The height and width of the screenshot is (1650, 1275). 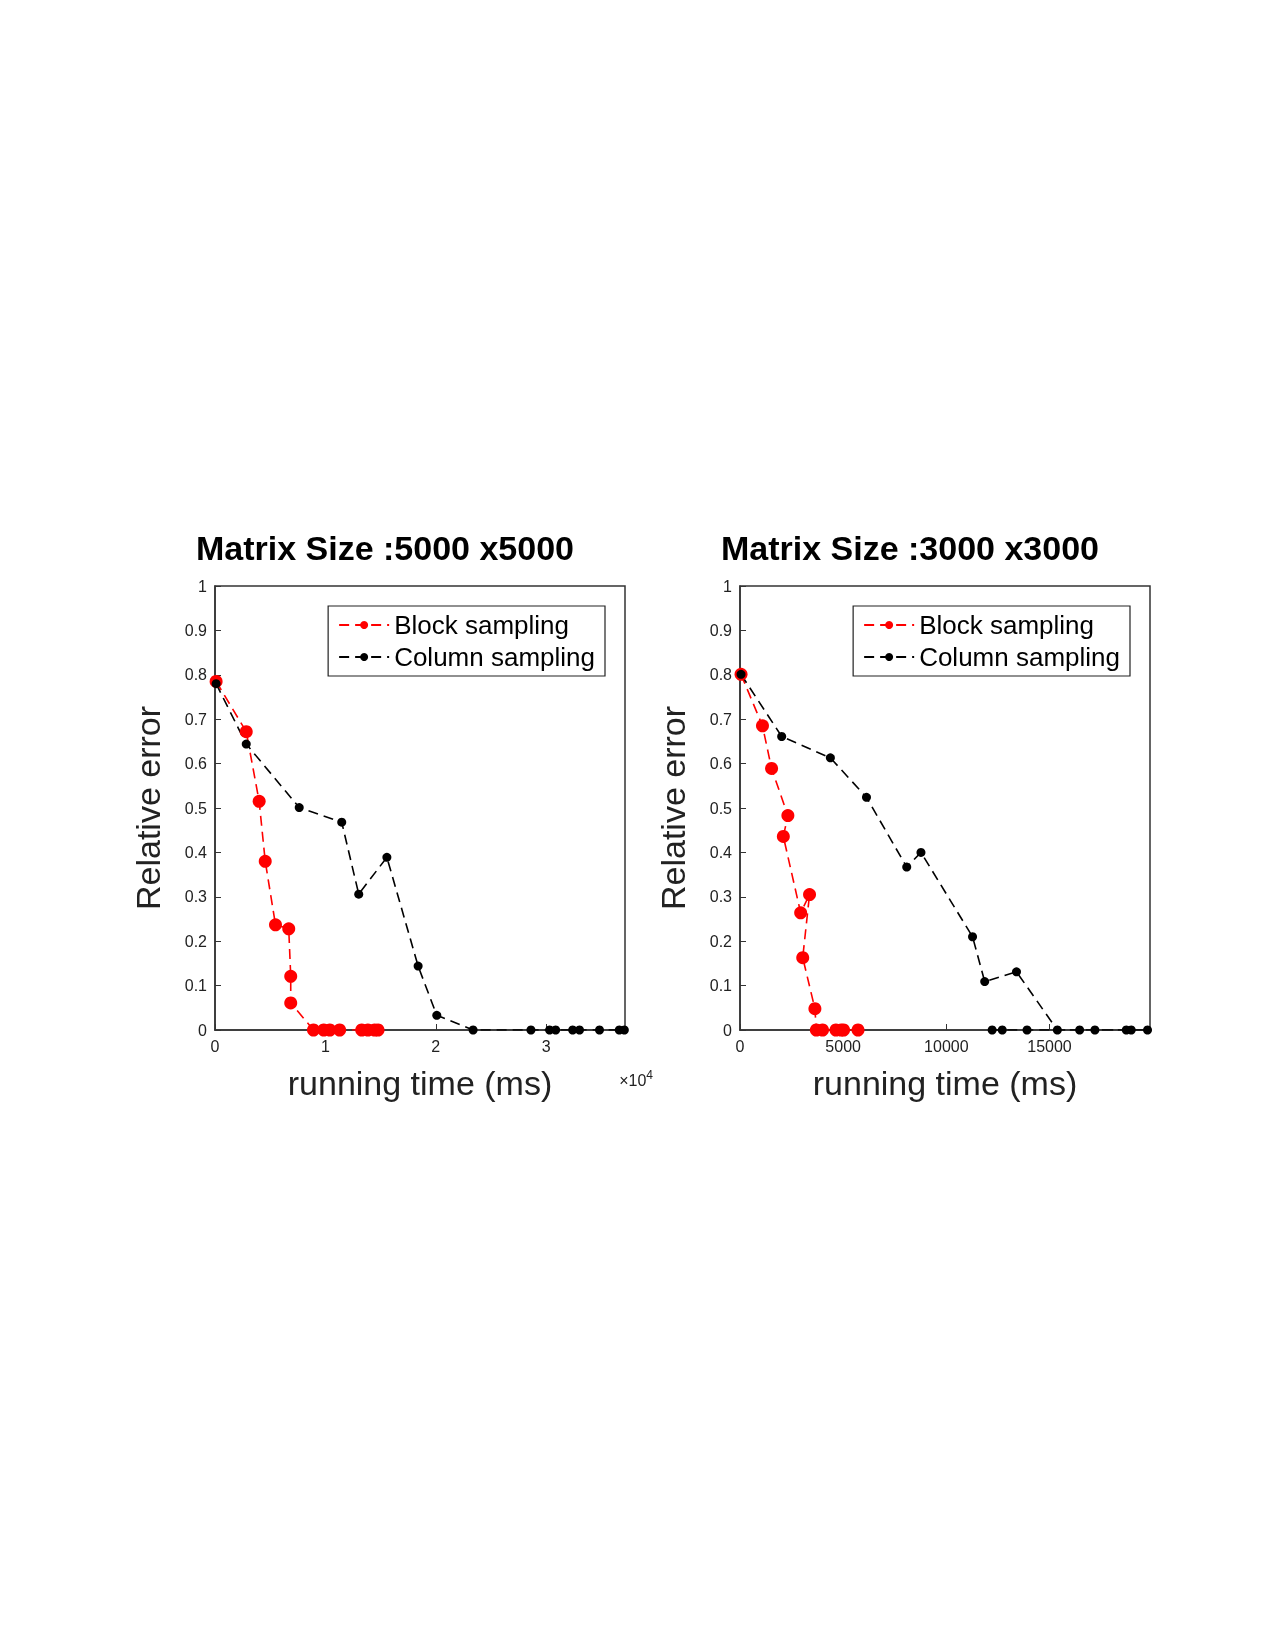 I want to click on chart-title: Matrix Size :3000 x3000, so click(x=910, y=548).